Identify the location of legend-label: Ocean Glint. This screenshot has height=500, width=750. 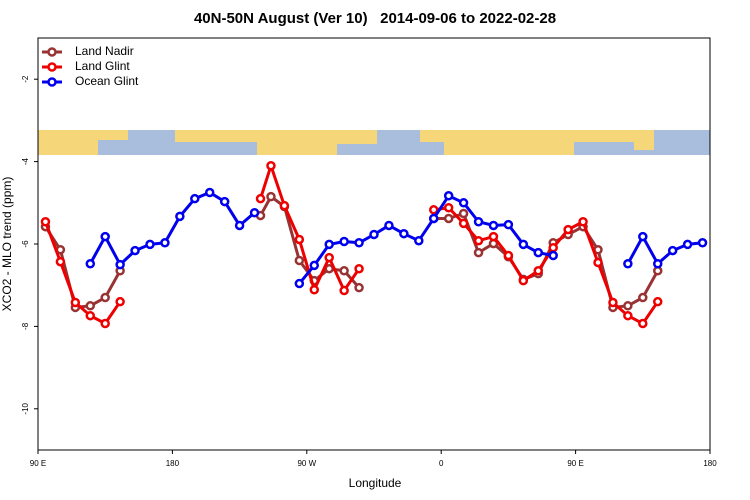
(107, 81).